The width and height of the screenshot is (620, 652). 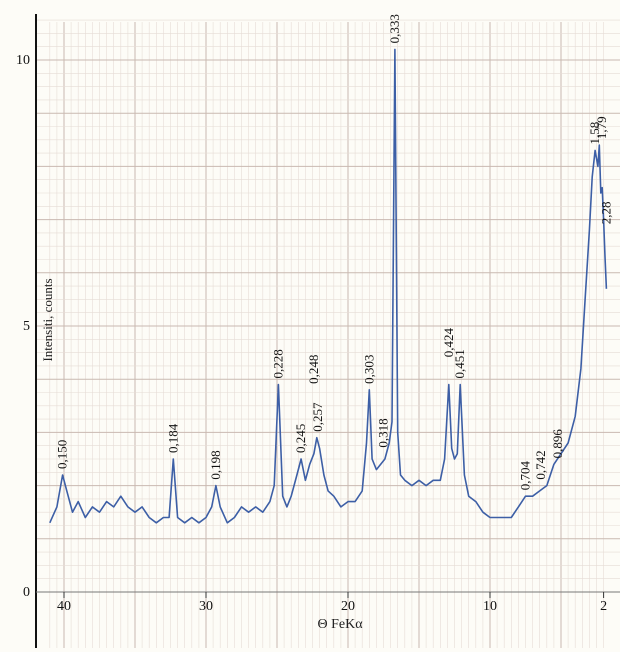 What do you see at coordinates (64, 606) in the screenshot?
I see `x-tick-label: 40` at bounding box center [64, 606].